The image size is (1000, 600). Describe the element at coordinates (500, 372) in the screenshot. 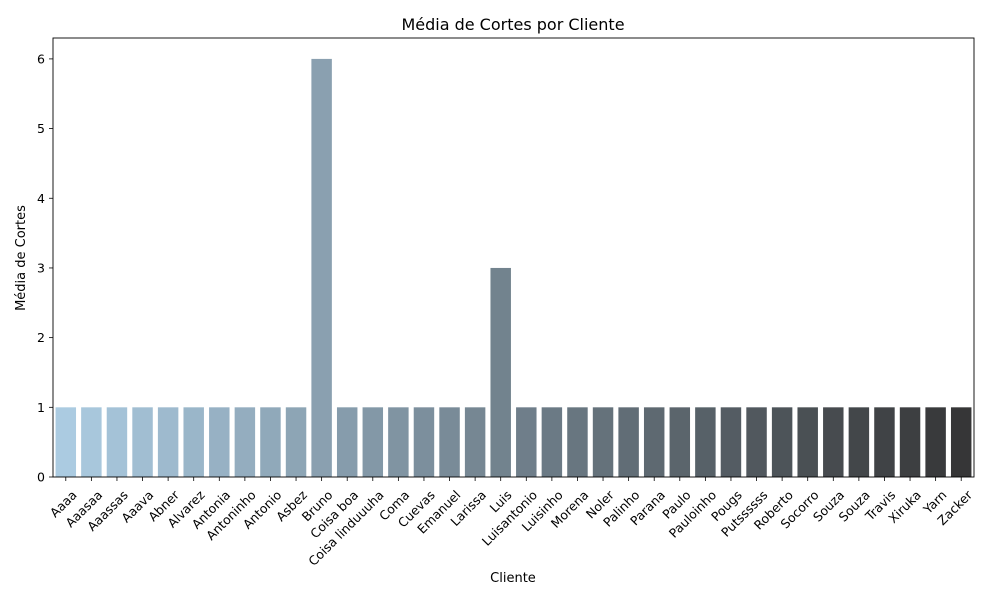

I see `bar-luis` at that location.